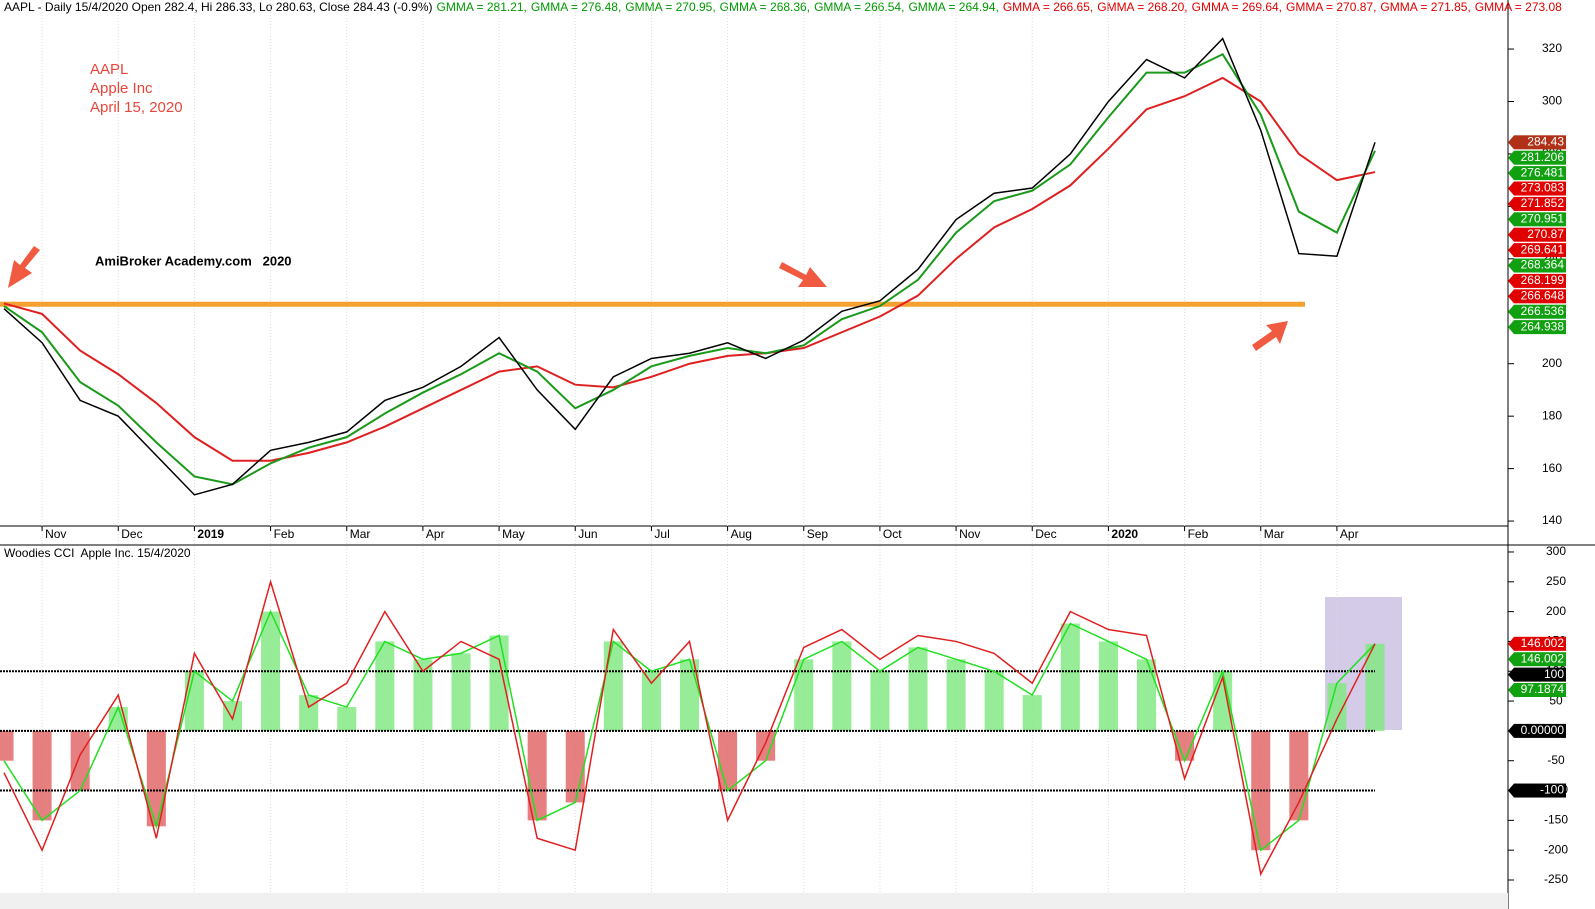  What do you see at coordinates (1543, 295) in the screenshot?
I see `value-tag-label: 266.648` at bounding box center [1543, 295].